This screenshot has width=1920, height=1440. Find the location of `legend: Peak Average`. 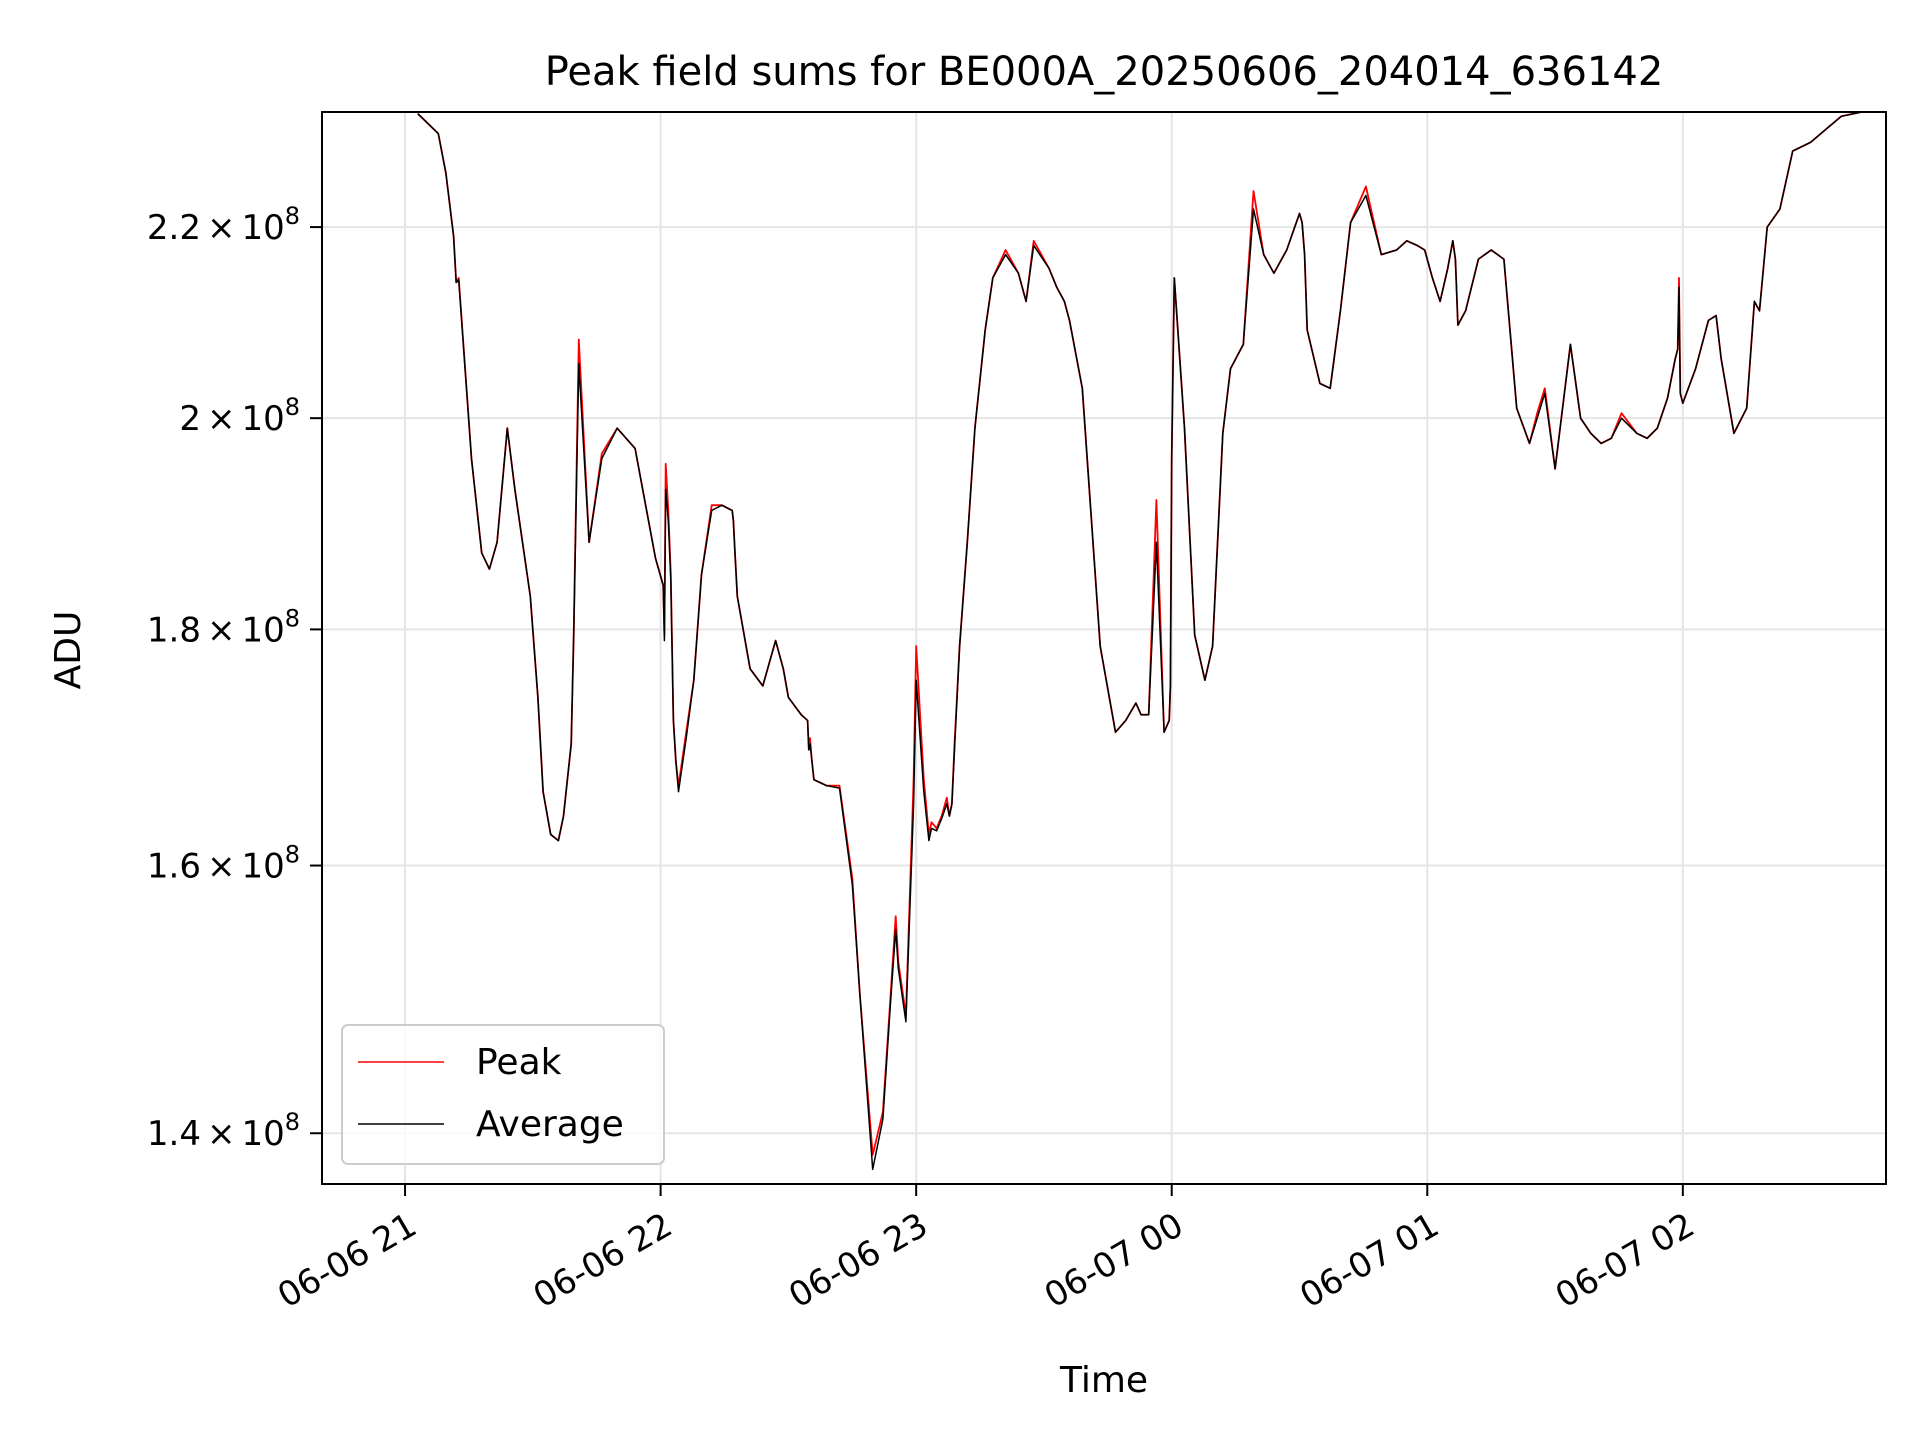

legend: Peak Average is located at coordinates (503, 1094).